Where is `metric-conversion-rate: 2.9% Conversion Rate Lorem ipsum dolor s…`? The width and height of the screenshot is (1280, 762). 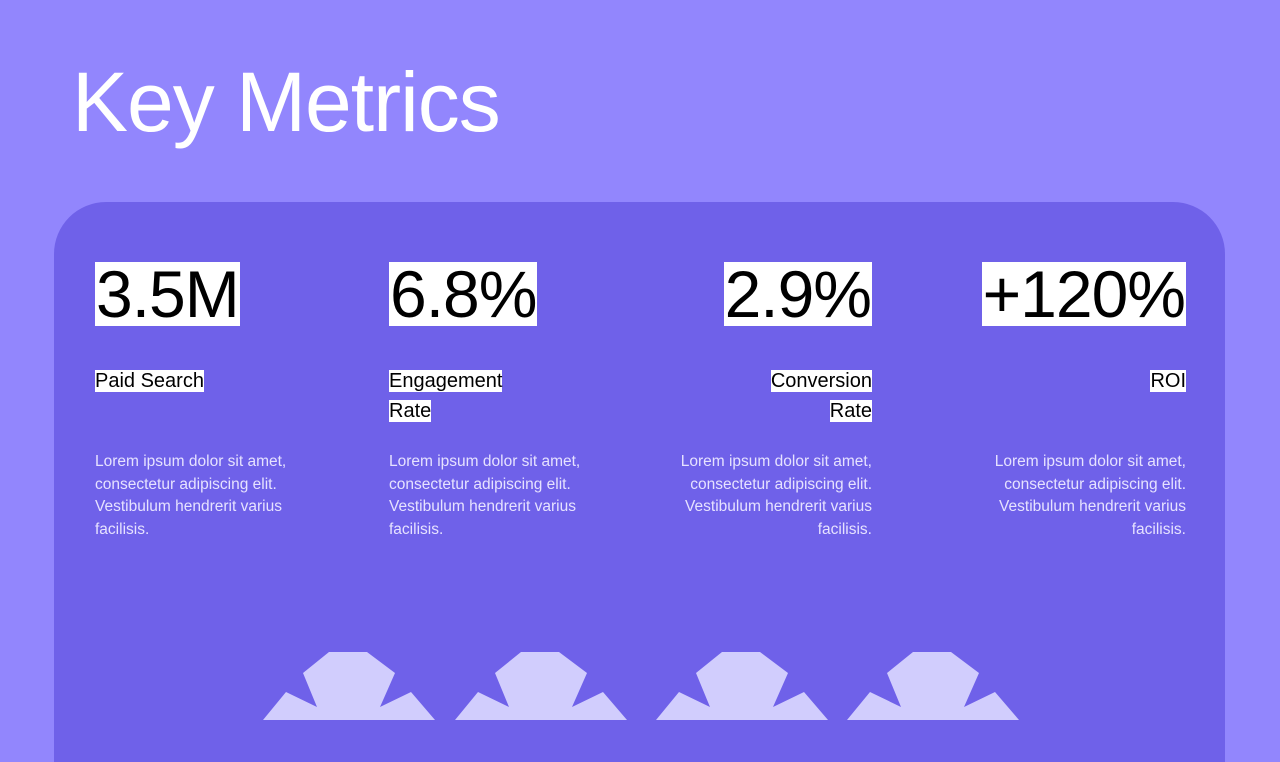
metric-conversion-rate: 2.9% Conversion Rate Lorem ipsum dolor s… is located at coordinates (754, 399).